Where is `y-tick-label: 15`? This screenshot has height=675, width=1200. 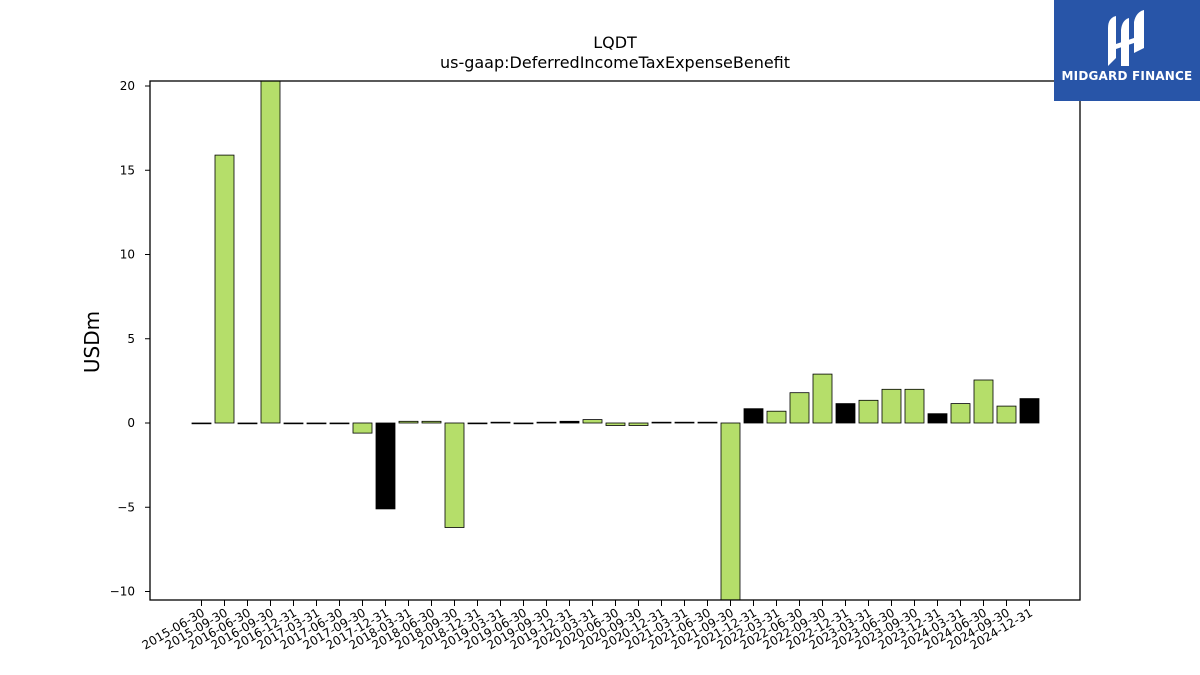 y-tick-label: 15 is located at coordinates (127, 170).